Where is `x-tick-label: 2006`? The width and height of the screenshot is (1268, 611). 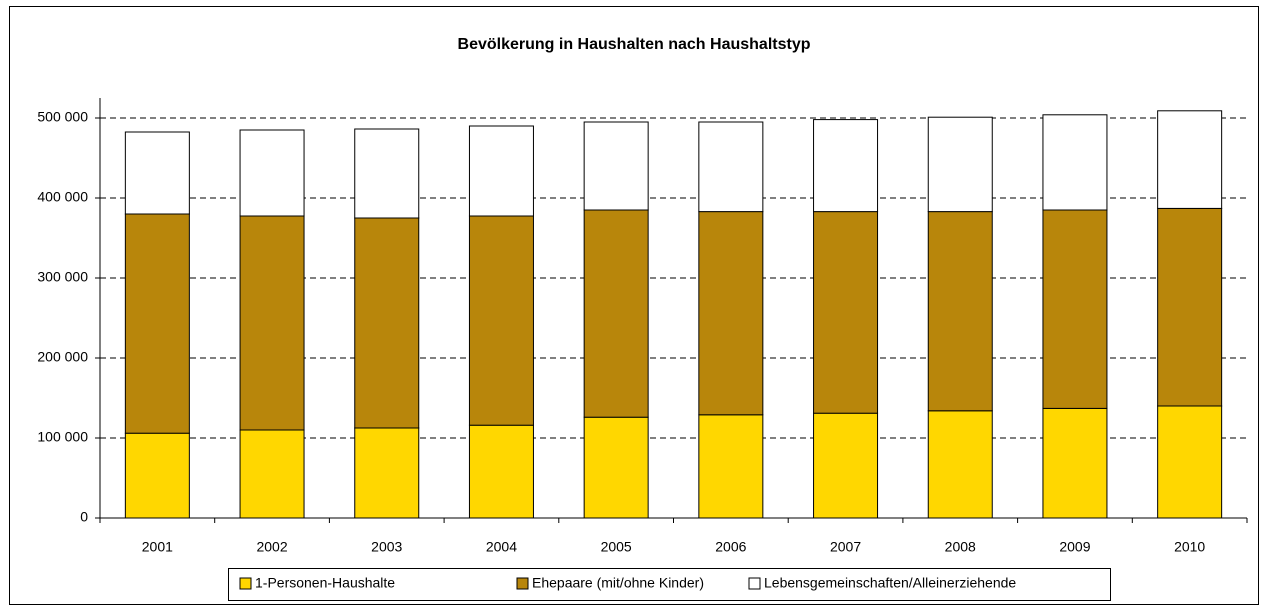 x-tick-label: 2006 is located at coordinates (730, 547).